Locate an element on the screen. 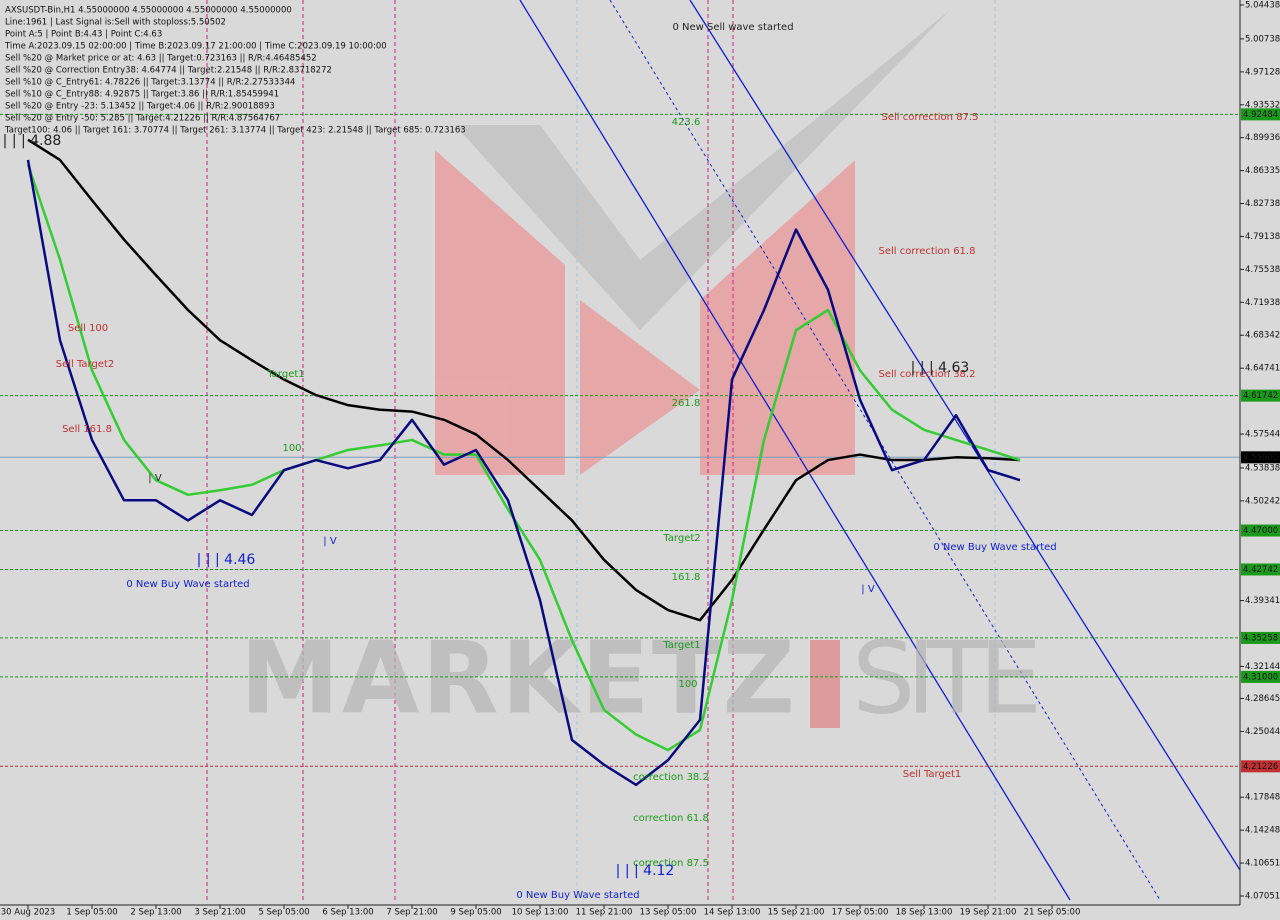  y-tick-label: 4.14248 is located at coordinates (1262, 831).